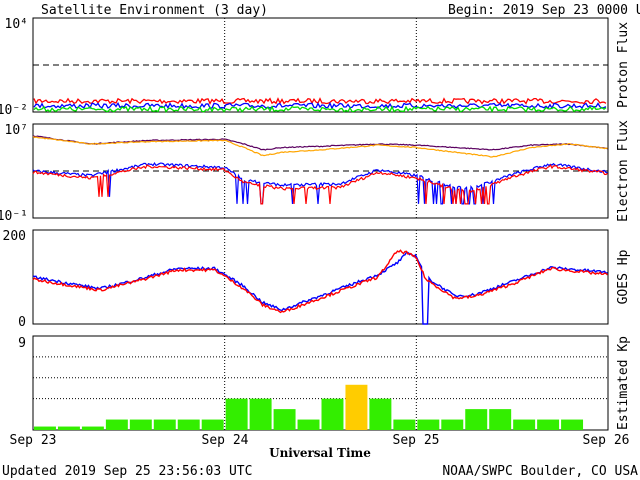 The width and height of the screenshot is (640, 480). What do you see at coordinates (22, 343) in the screenshot?
I see `kp-ymax-label: 9` at bounding box center [22, 343].